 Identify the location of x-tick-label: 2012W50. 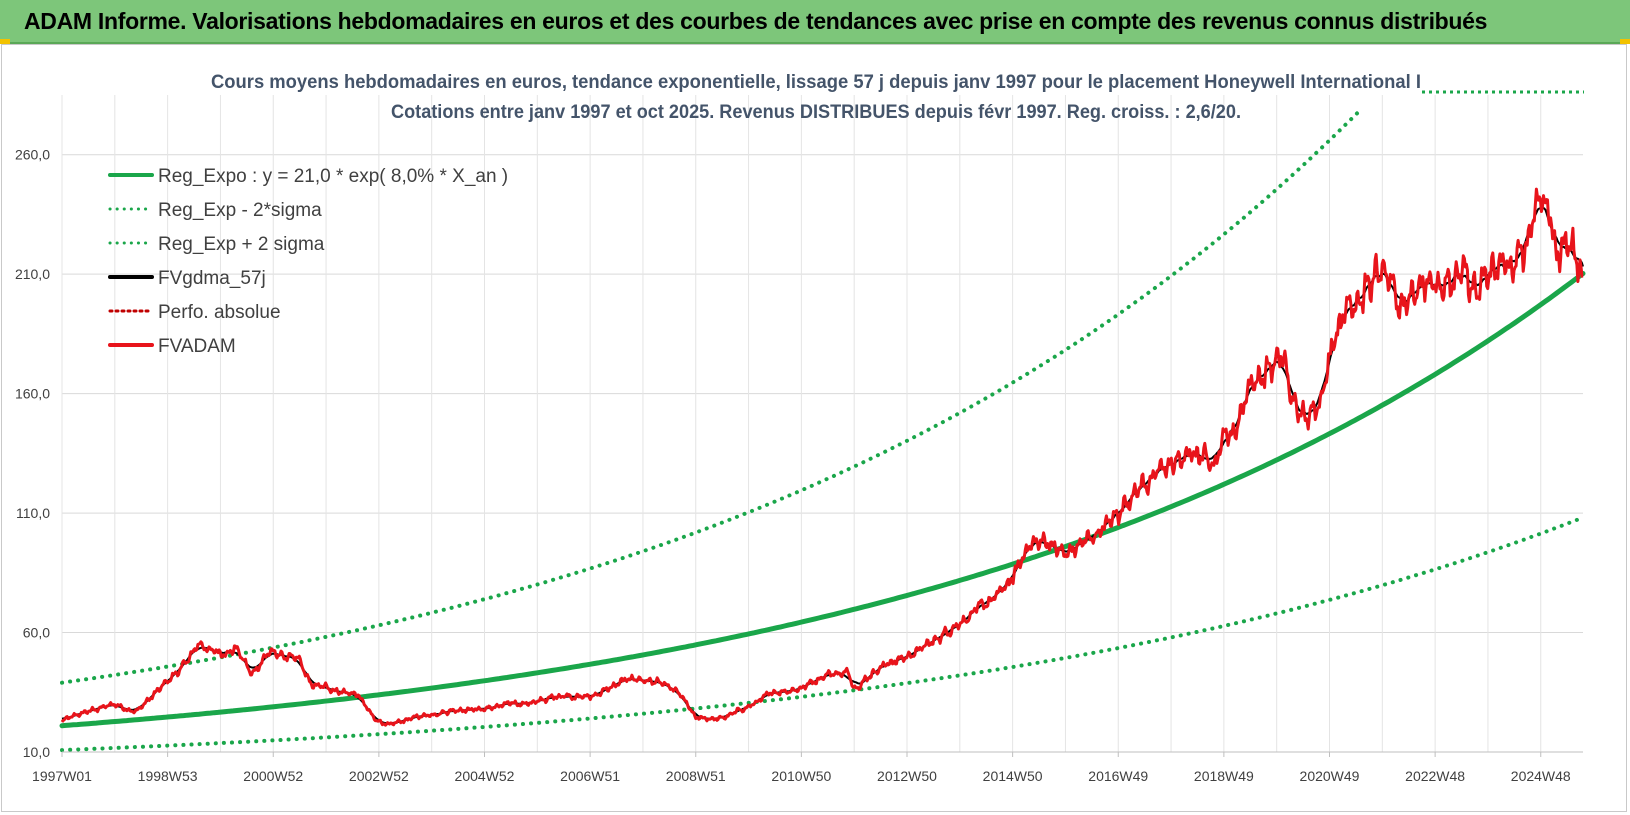
(907, 776).